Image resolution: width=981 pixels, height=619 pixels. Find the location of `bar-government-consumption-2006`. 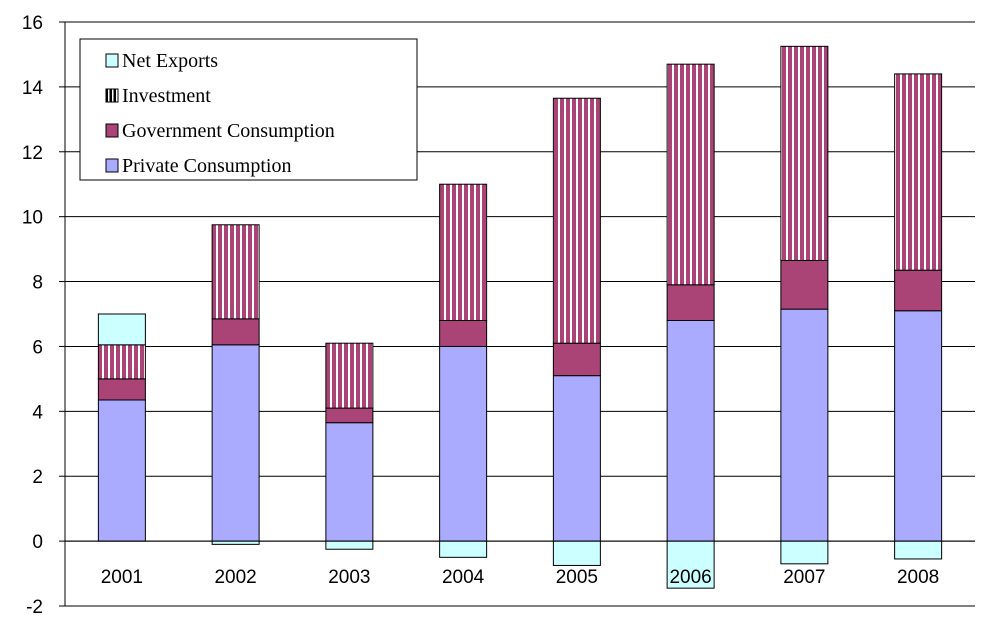

bar-government-consumption-2006 is located at coordinates (690, 302).